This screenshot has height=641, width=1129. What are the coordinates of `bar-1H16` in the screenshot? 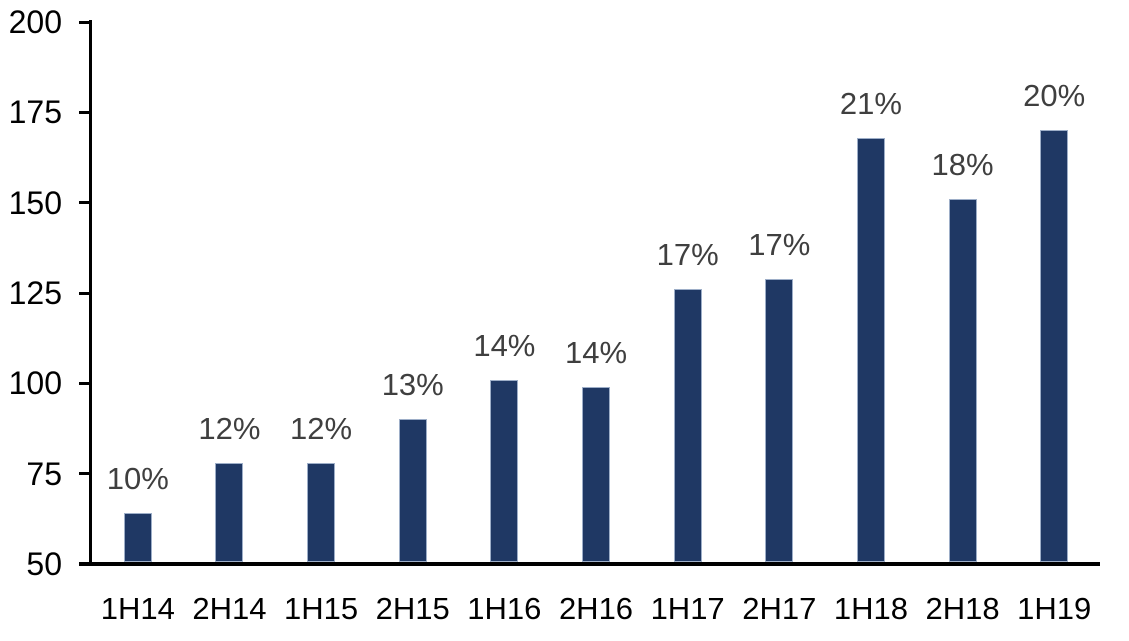 It's located at (504, 470).